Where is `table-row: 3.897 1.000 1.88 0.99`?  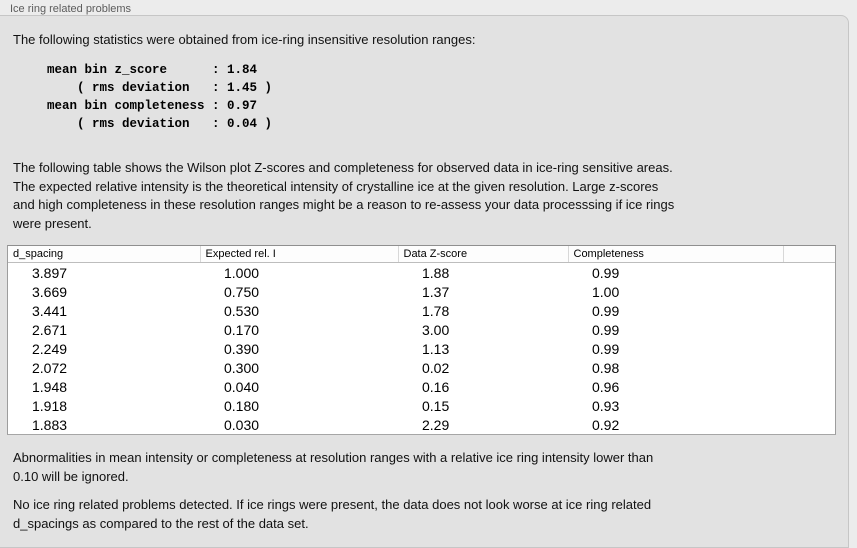
table-row: 3.897 1.000 1.88 0.99 is located at coordinates (421, 273).